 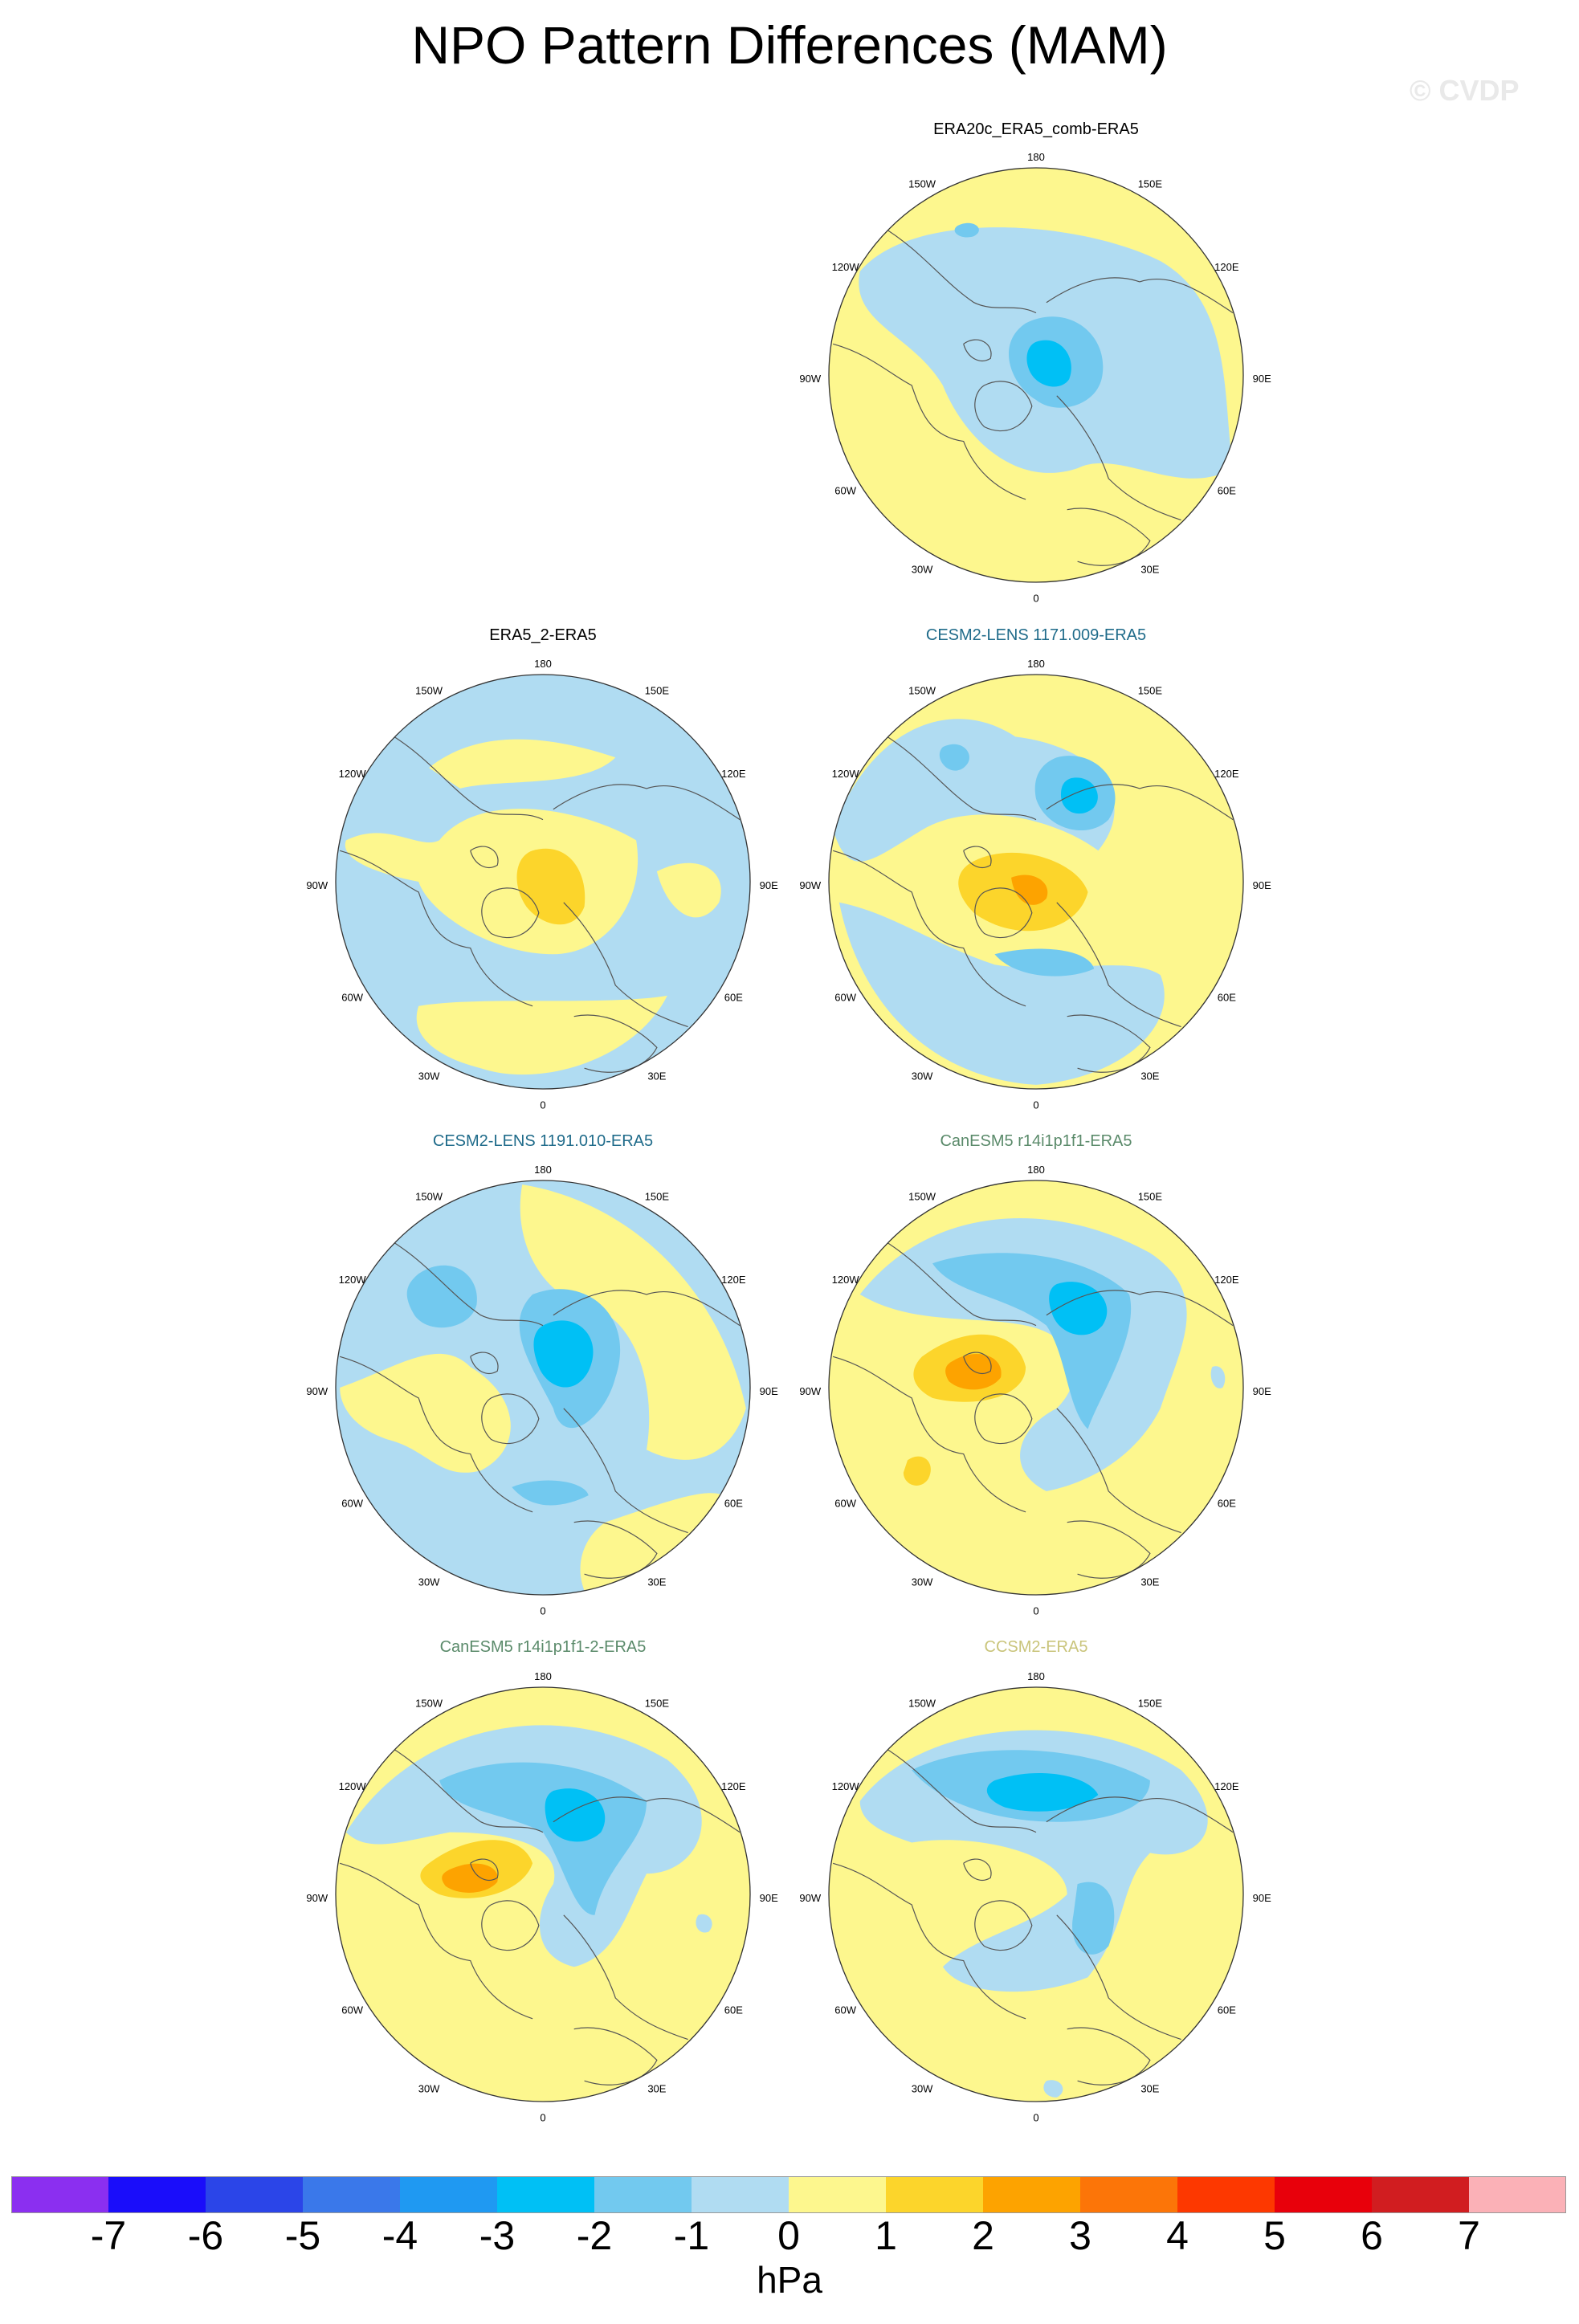 I want to click on colorbar-tick-label: 7, so click(x=1469, y=2235).